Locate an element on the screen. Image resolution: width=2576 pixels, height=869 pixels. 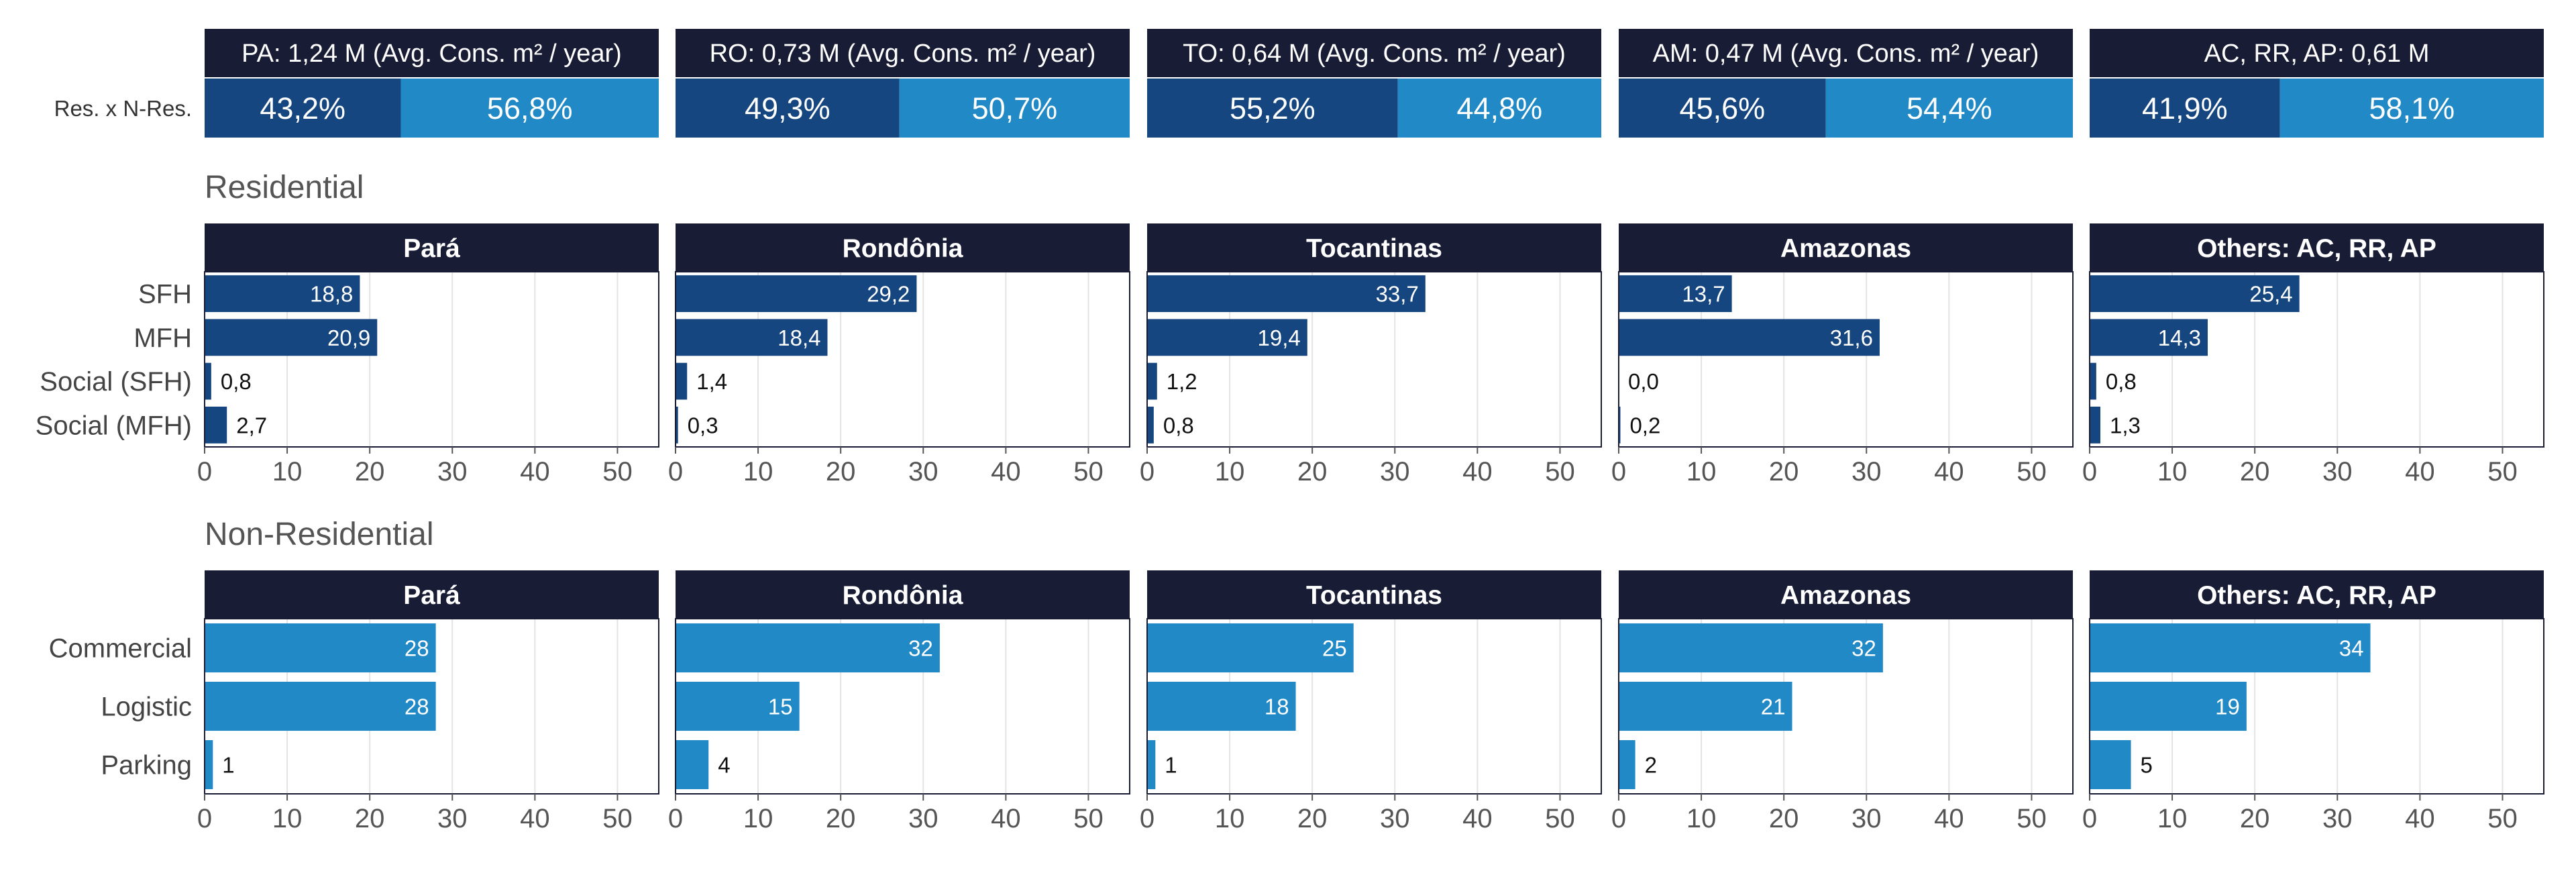
section-title: Residential is located at coordinates (284, 187).